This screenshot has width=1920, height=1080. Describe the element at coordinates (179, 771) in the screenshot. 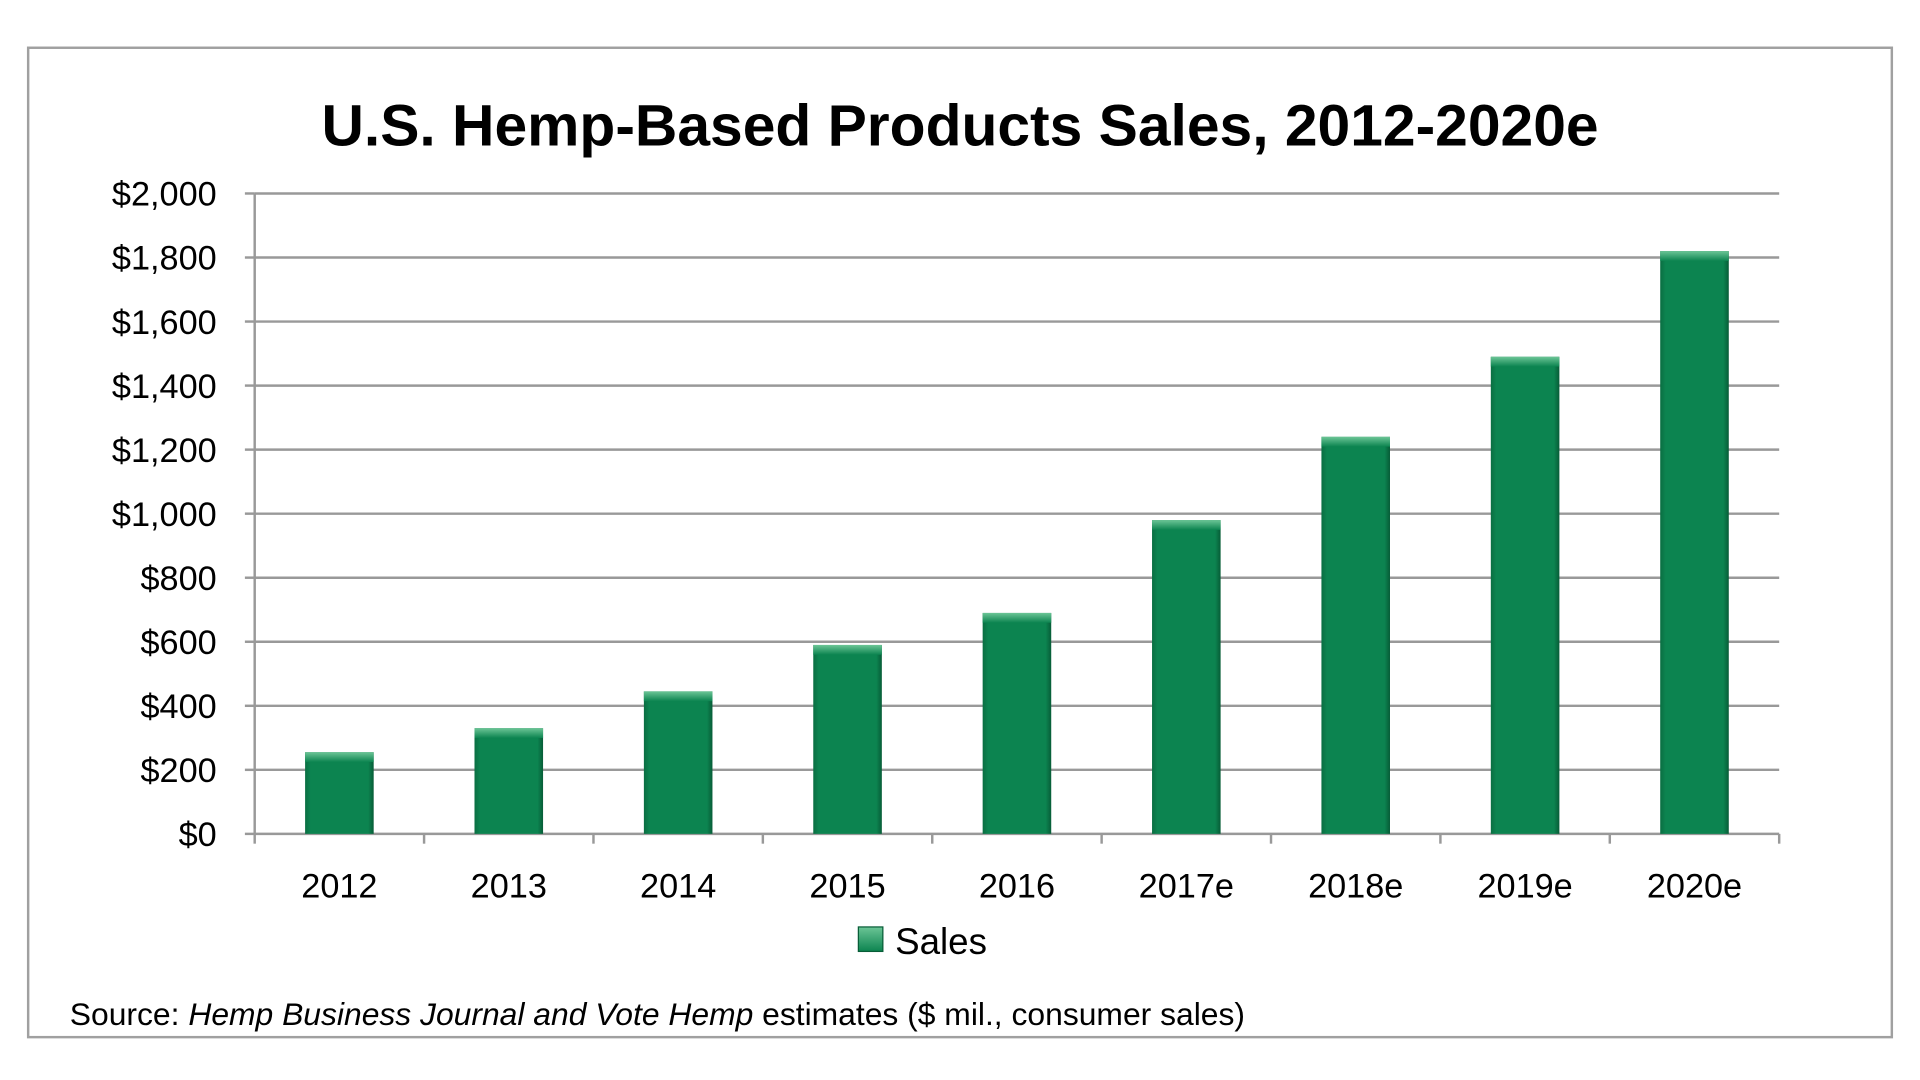

I see `y-tick-label: $200` at that location.